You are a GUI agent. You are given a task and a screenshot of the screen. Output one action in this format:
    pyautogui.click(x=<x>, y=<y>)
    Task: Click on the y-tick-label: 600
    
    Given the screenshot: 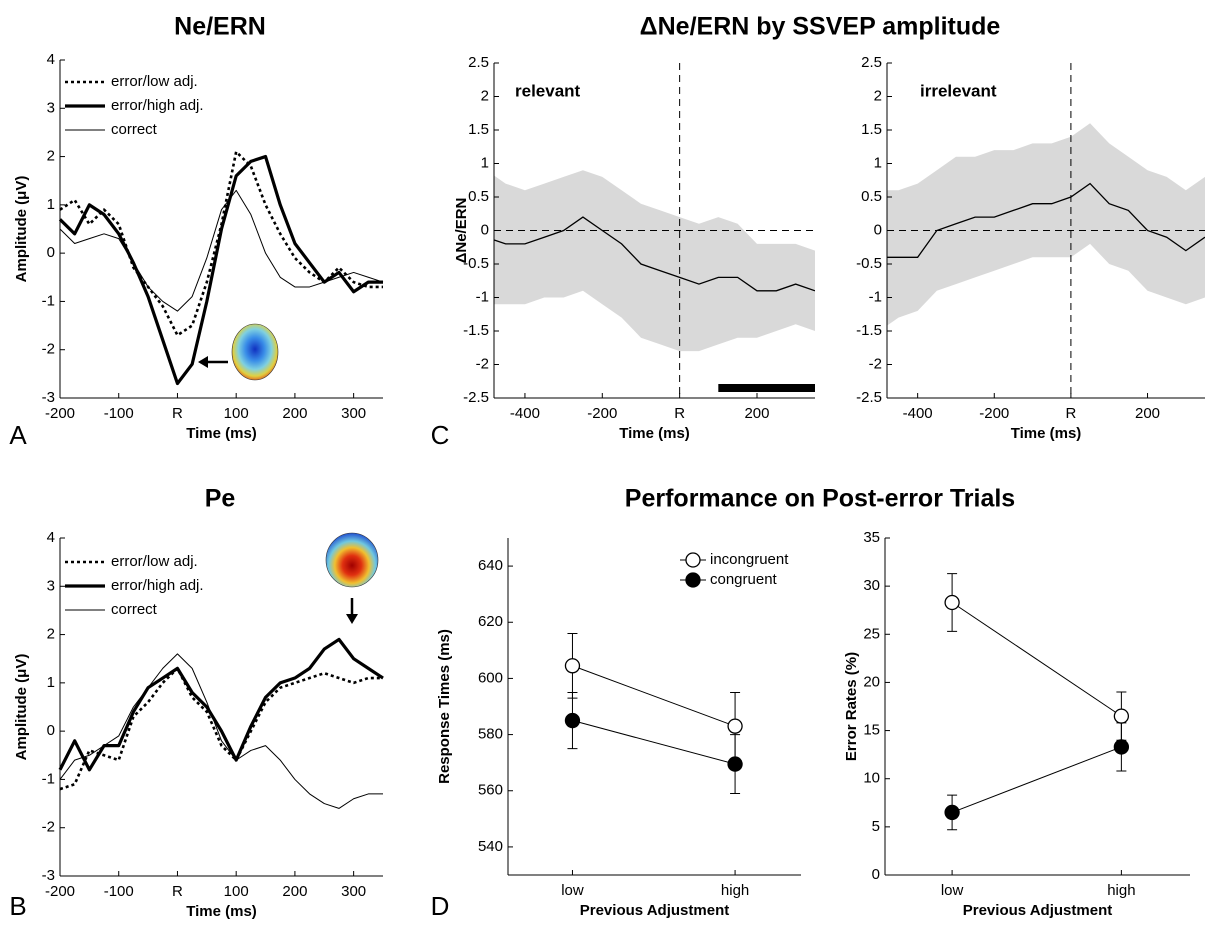 What is the action you would take?
    pyautogui.click(x=490, y=677)
    